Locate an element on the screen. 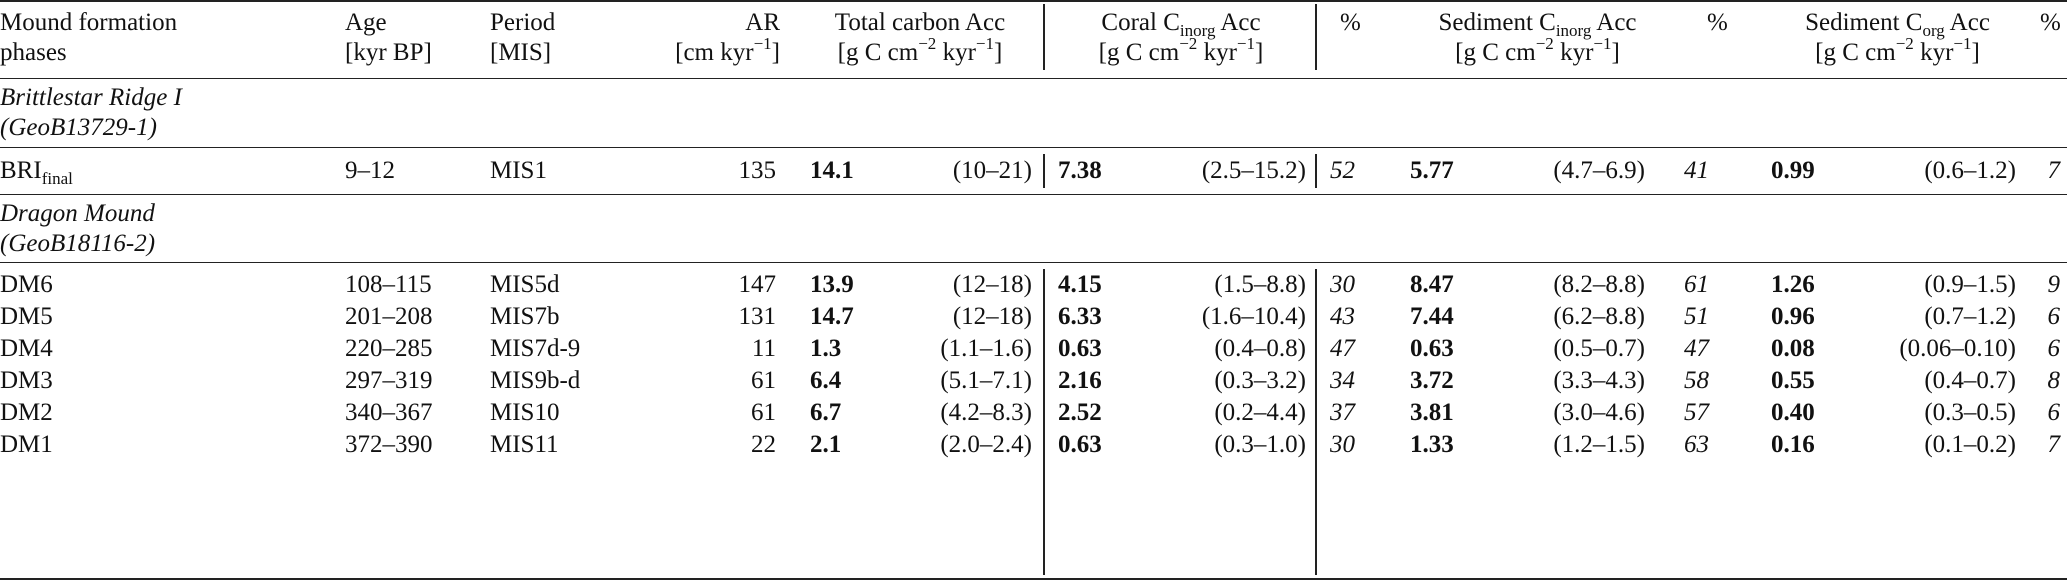 The width and height of the screenshot is (2067, 580). cell-sediment-inorg: 8.47 is located at coordinates (1432, 284).